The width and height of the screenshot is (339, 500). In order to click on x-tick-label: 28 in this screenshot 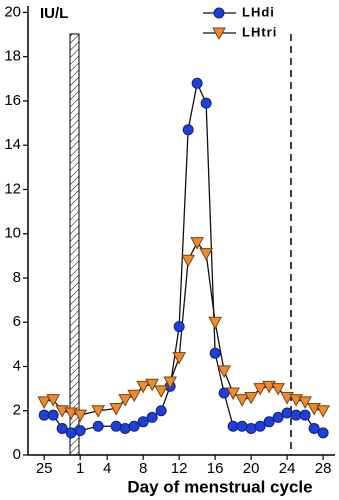, I will do `click(323, 468)`.